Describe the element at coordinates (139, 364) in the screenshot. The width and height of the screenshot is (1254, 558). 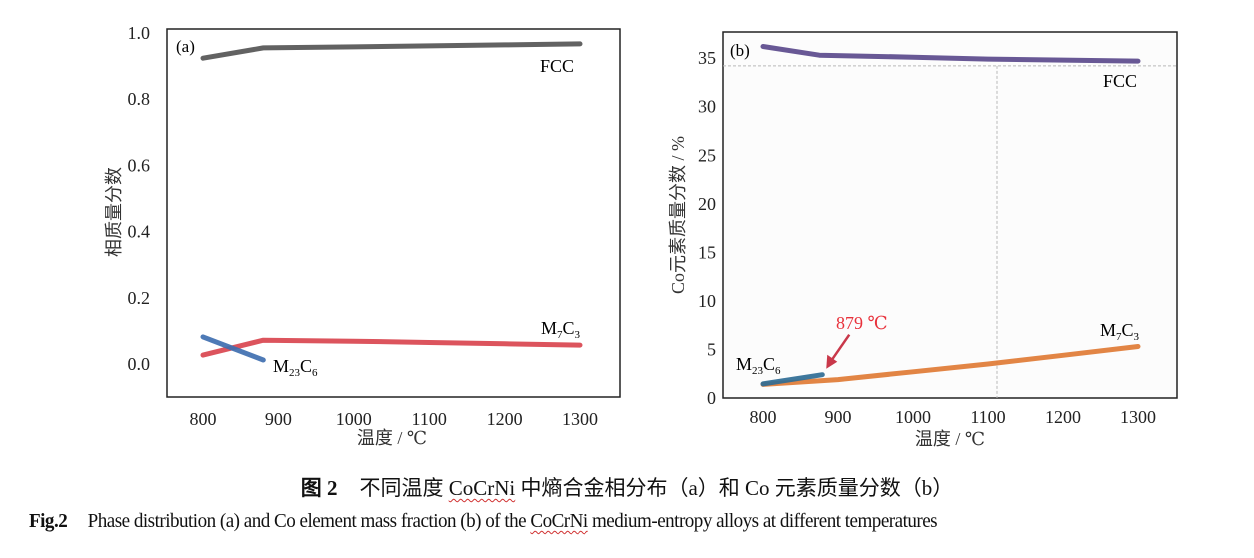
I see `chart-a-y-tick-label: 0.0` at that location.